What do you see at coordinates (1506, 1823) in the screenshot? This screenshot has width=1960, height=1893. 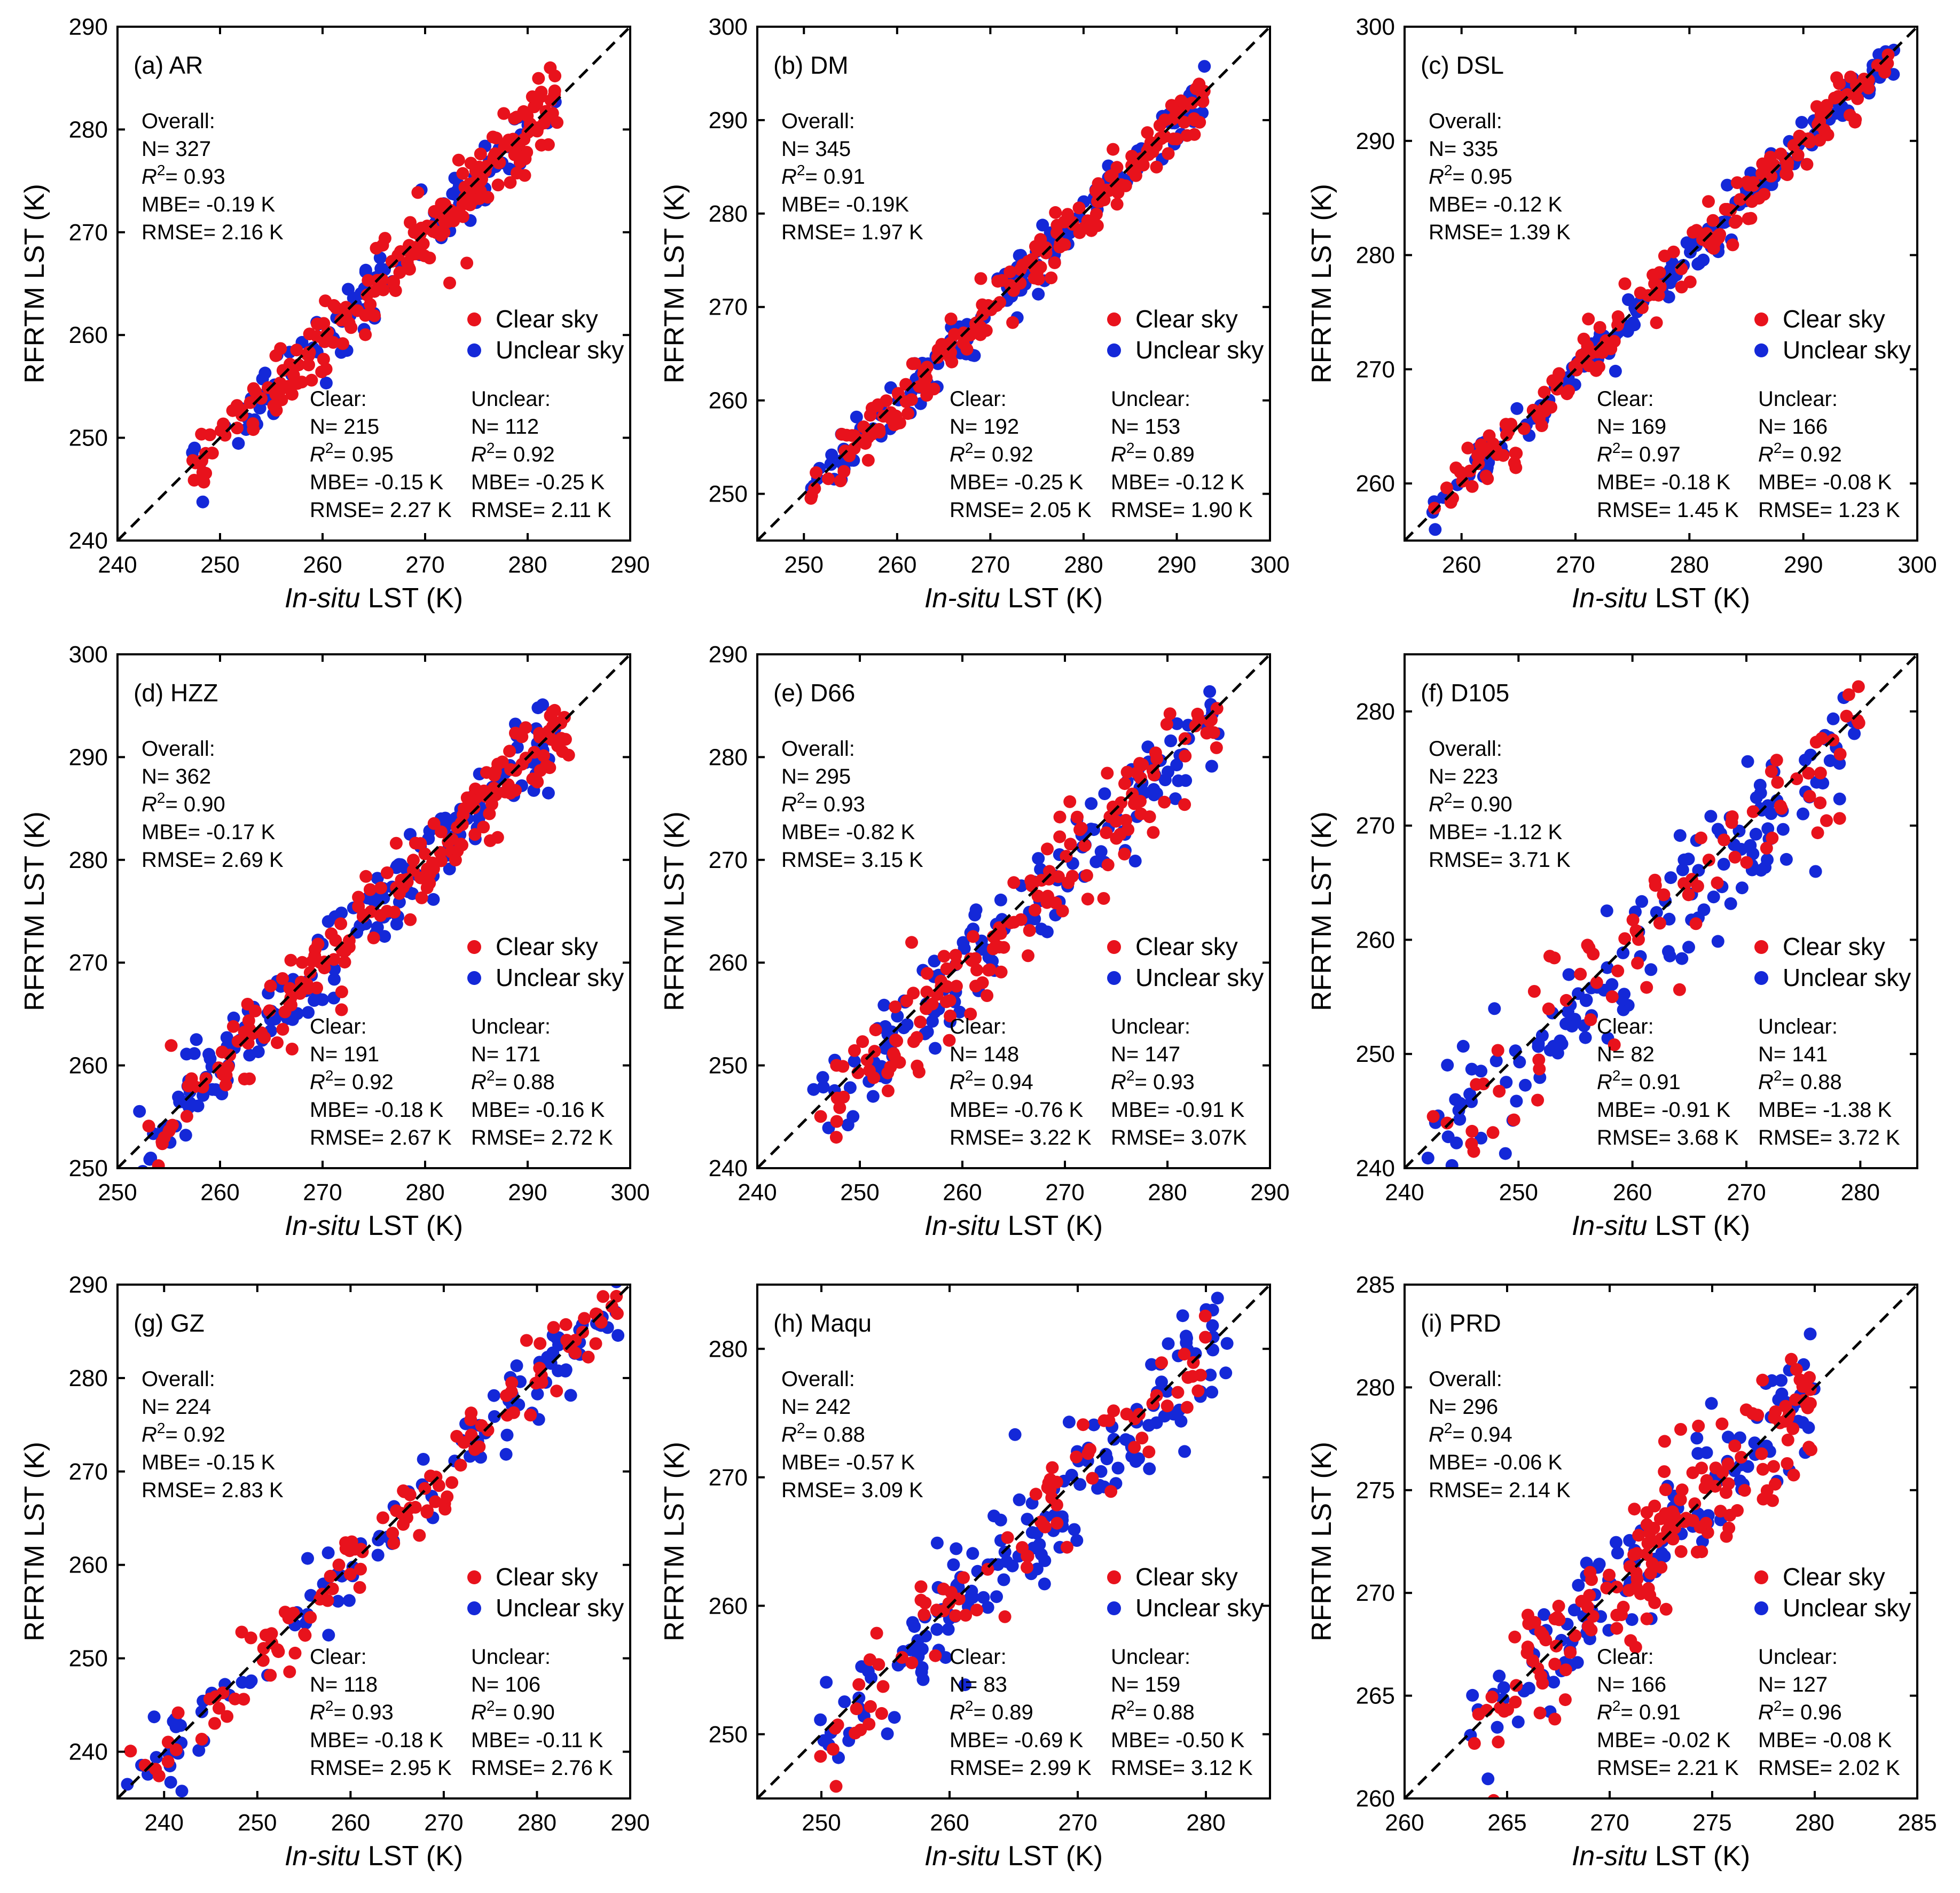 I see `x-tick-label: 265` at bounding box center [1506, 1823].